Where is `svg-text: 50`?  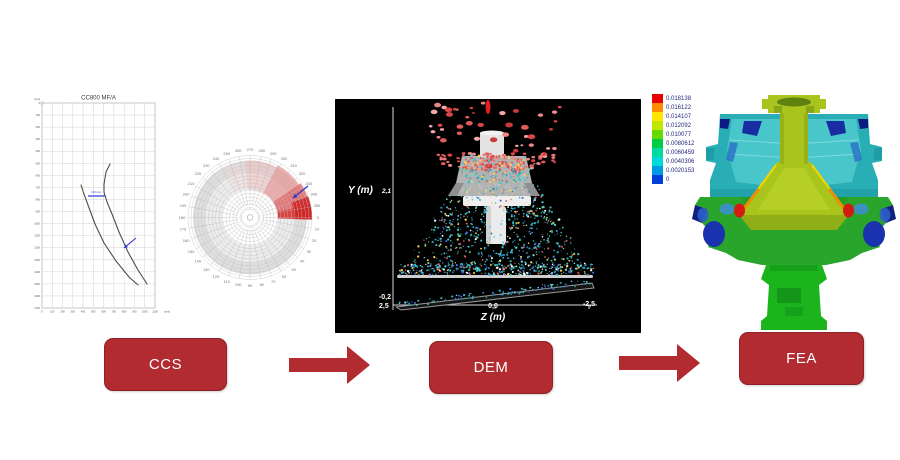
svg-text: 50 is located at coordinates (293, 269).